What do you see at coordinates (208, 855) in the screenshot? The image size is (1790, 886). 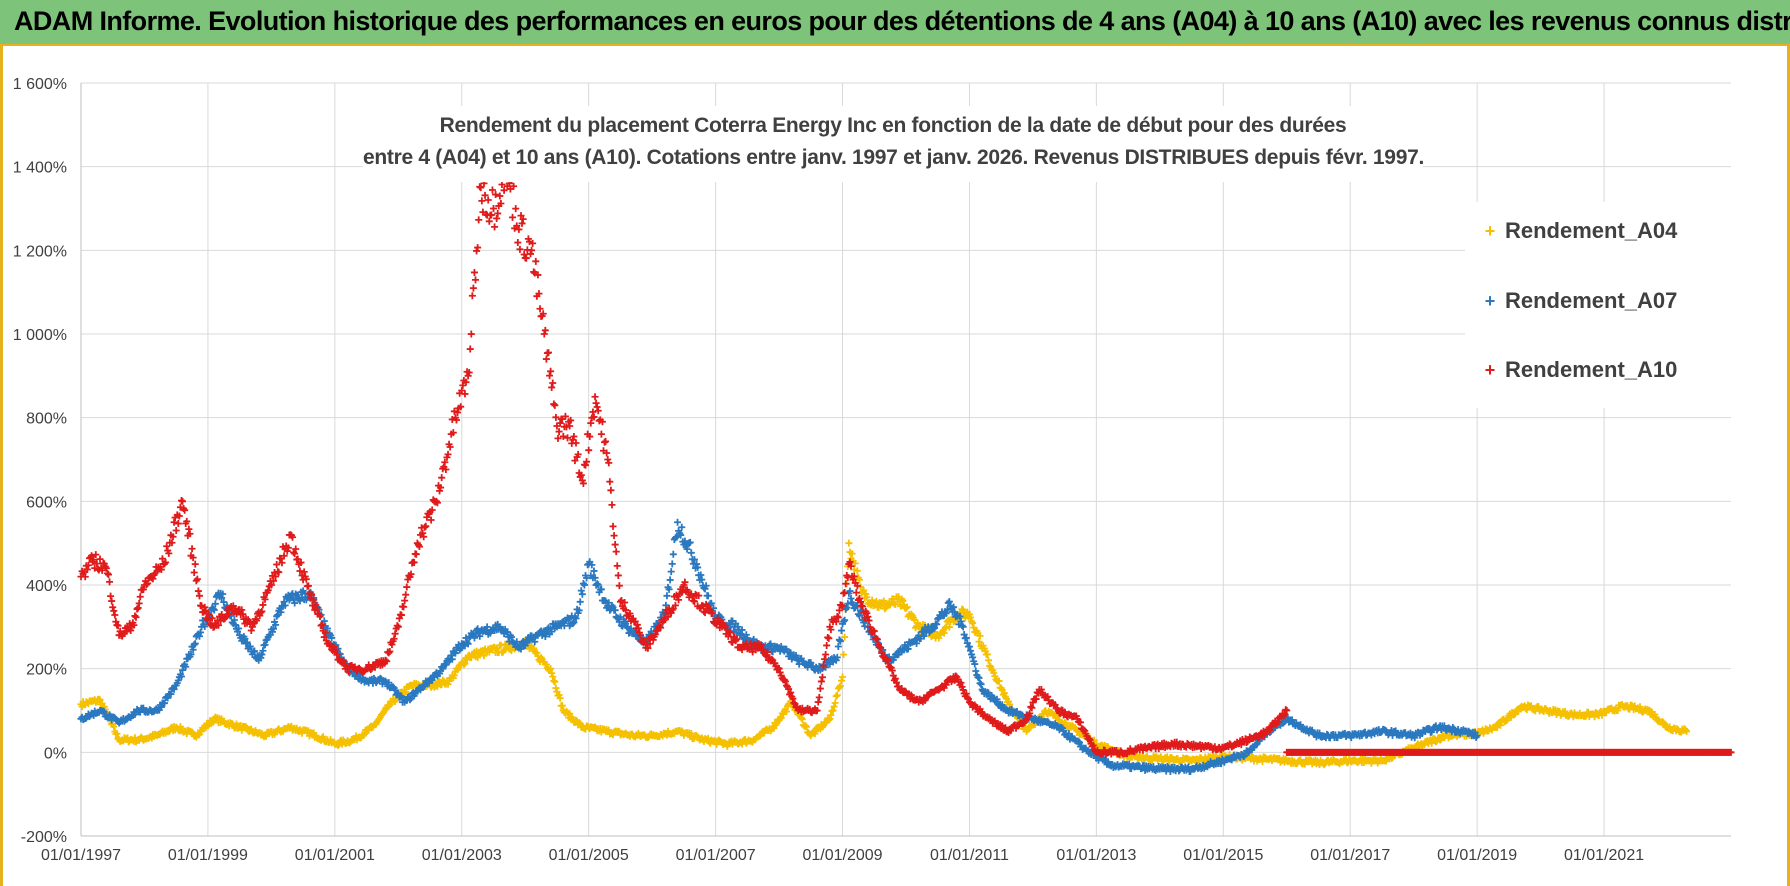 I see `x-tick-label: 01/01/1999` at bounding box center [208, 855].